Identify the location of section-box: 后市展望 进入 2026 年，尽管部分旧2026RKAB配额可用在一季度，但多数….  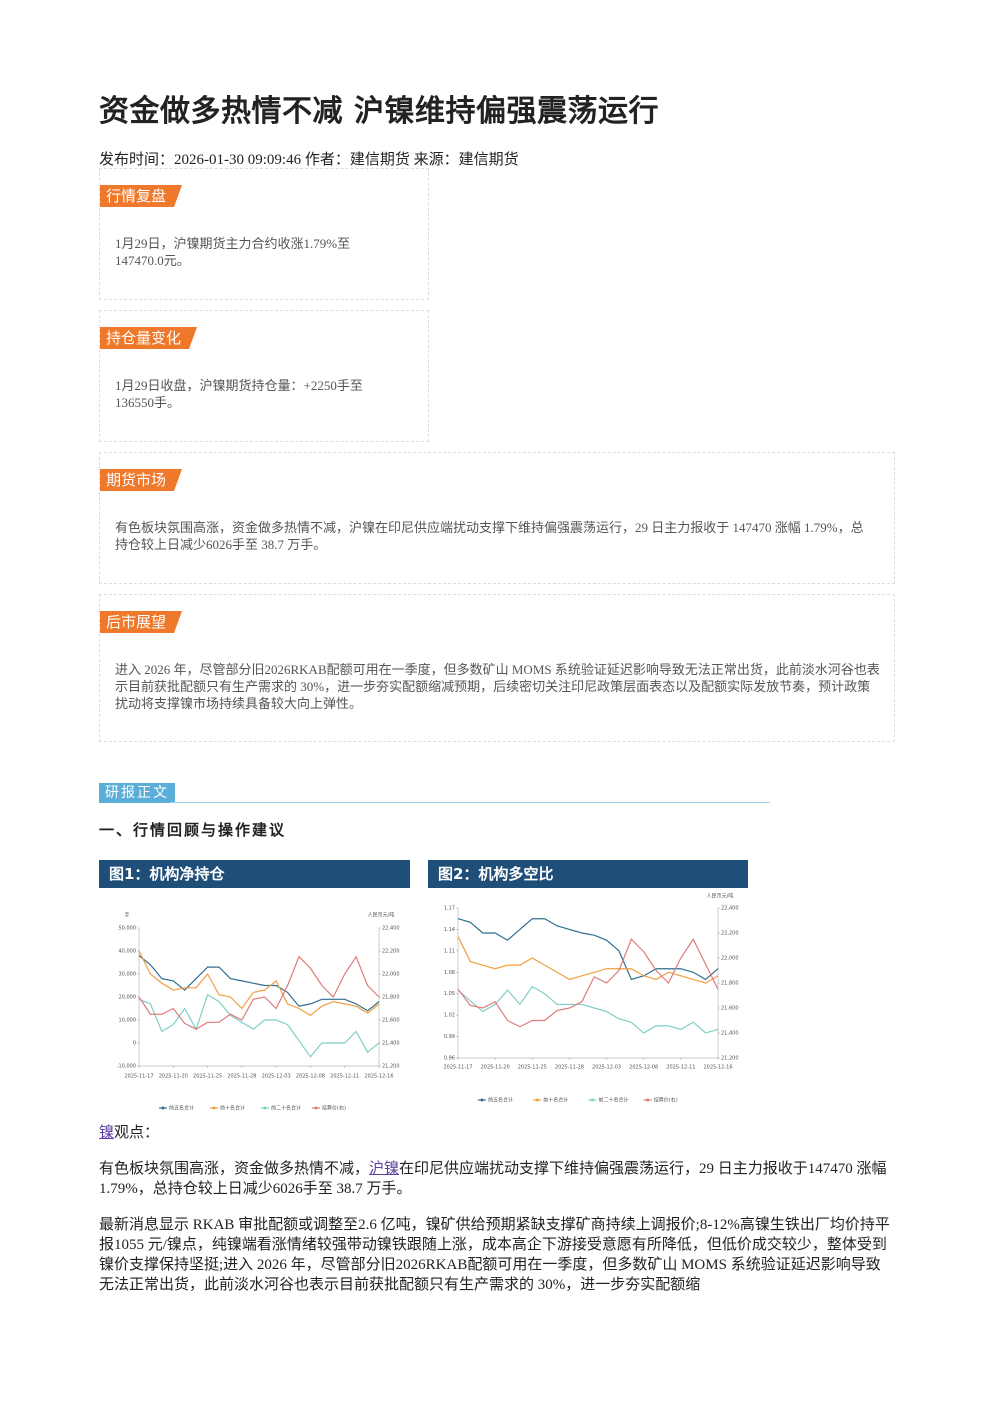
(497, 668).